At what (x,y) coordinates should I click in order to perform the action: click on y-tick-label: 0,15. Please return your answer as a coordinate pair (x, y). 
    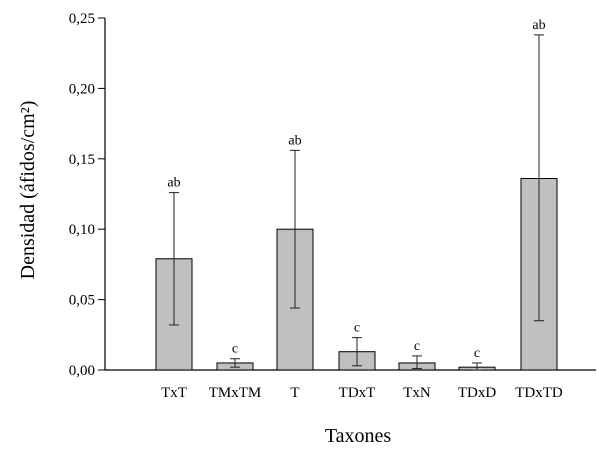
    Looking at the image, I should click on (82, 160).